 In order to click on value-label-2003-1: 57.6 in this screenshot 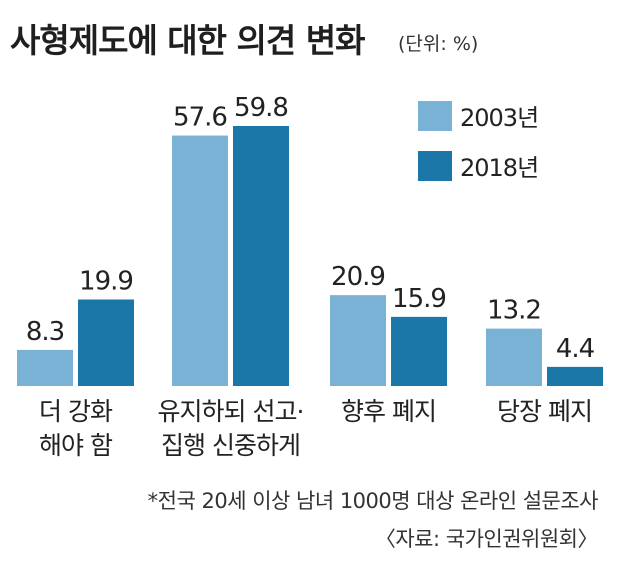, I will do `click(200, 118)`.